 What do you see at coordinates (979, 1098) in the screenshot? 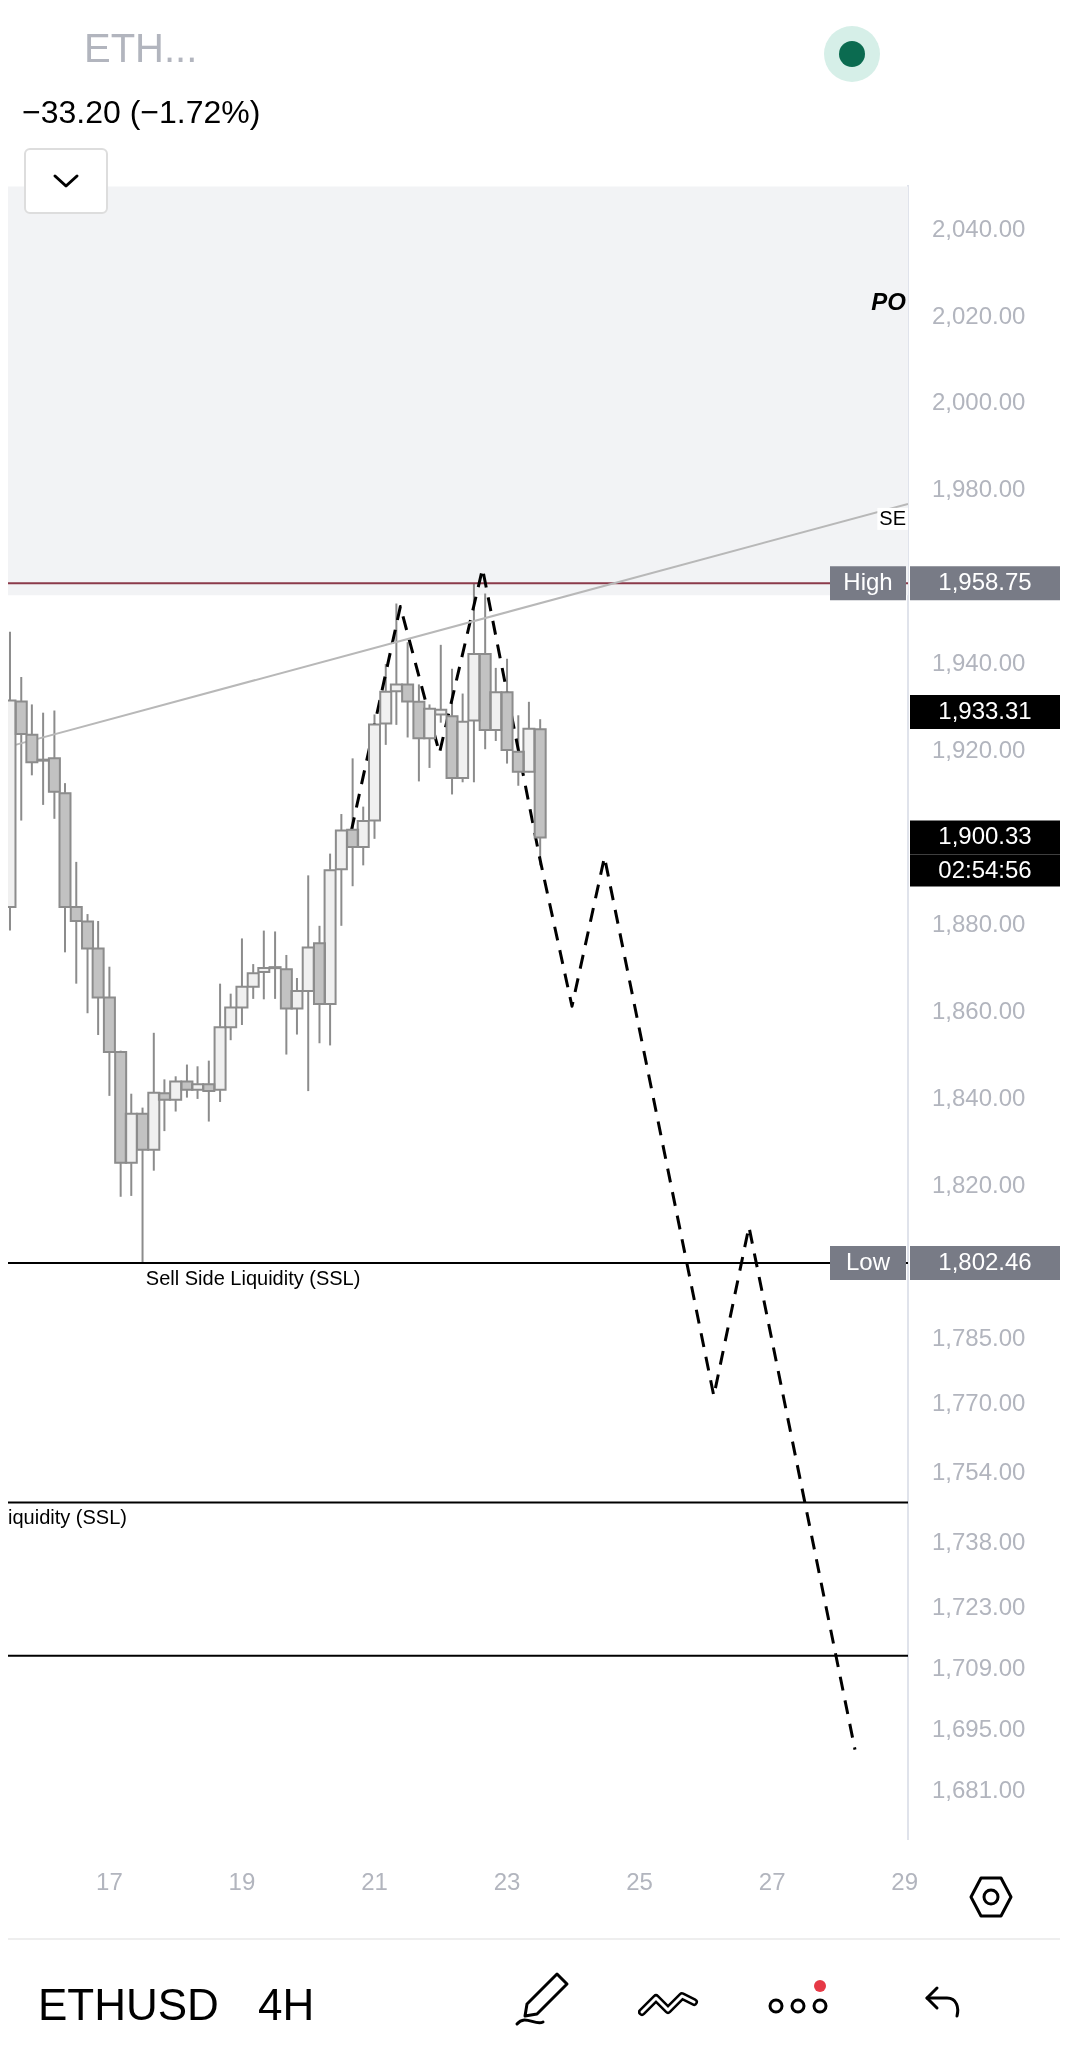
I see `y-tick-label: 1,840.00` at bounding box center [979, 1098].